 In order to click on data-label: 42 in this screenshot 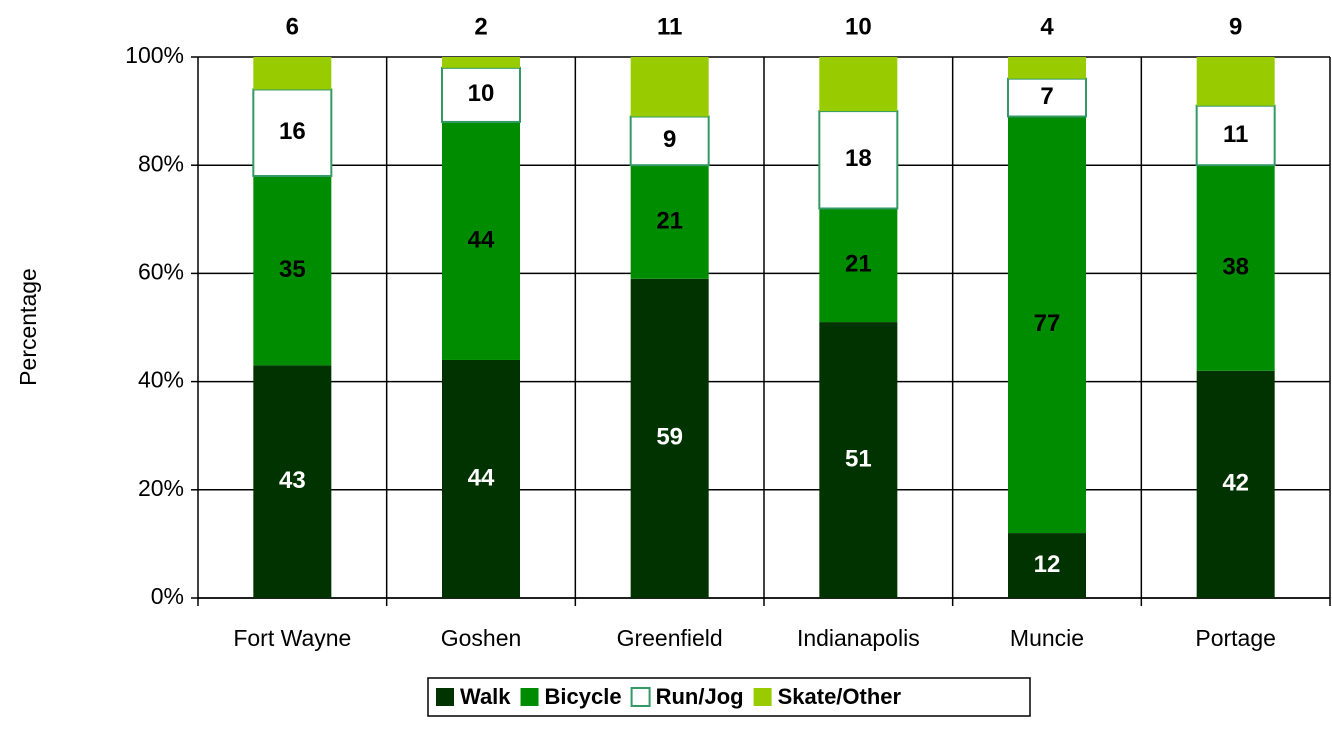, I will do `click(1235, 483)`.